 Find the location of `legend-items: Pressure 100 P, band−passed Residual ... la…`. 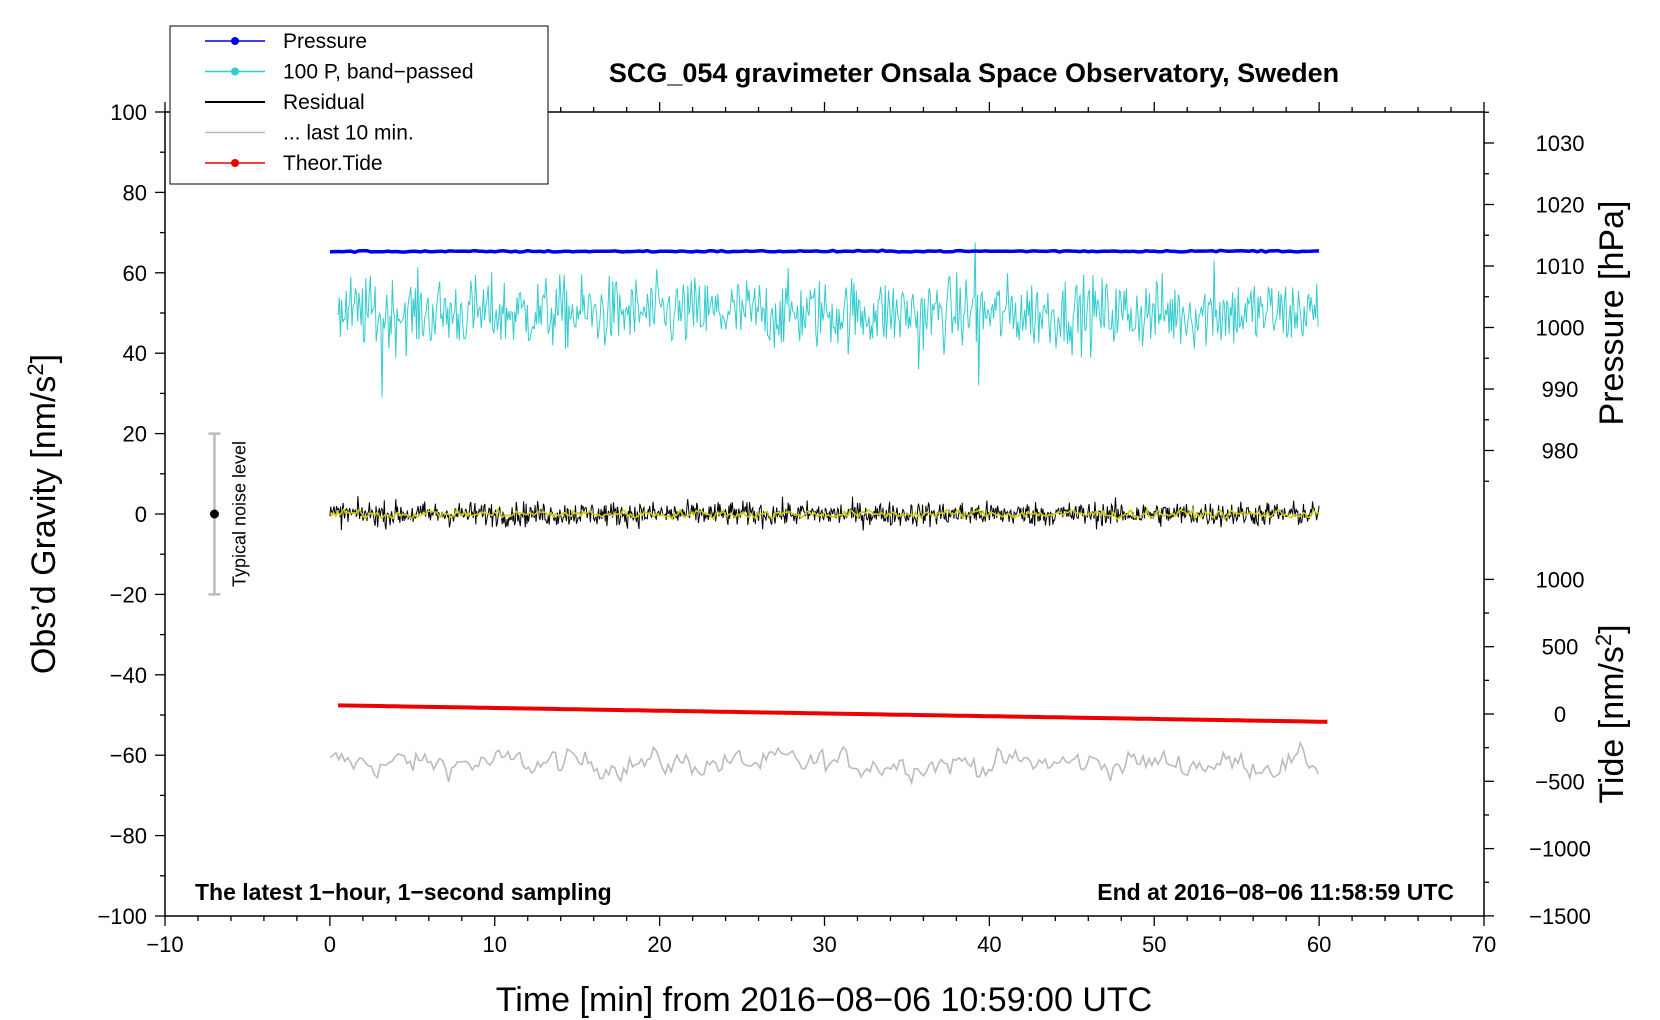

legend-items: Pressure 100 P, band−passed Residual ... la… is located at coordinates (339, 102).